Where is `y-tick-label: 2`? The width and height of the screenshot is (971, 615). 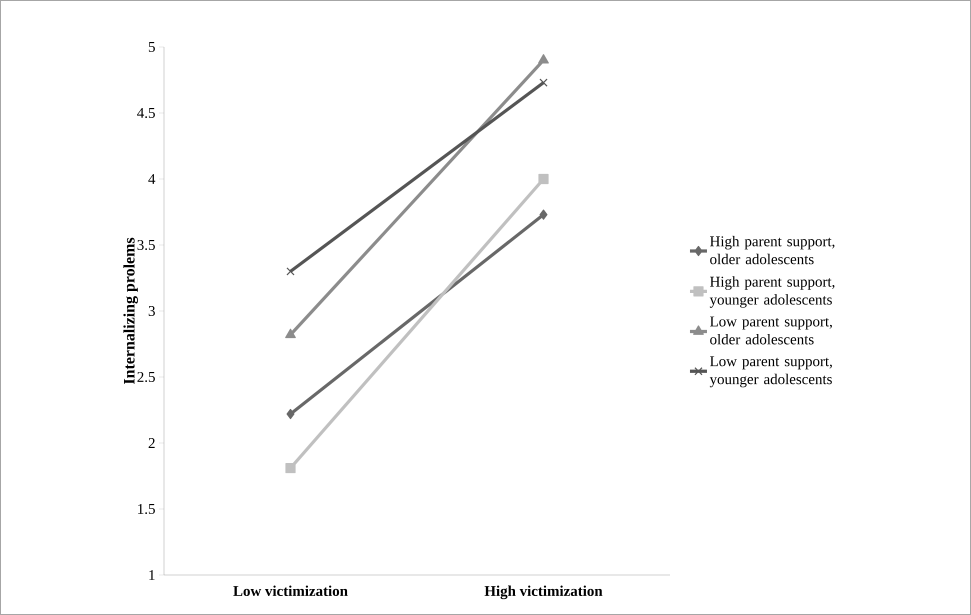 y-tick-label: 2 is located at coordinates (151, 443).